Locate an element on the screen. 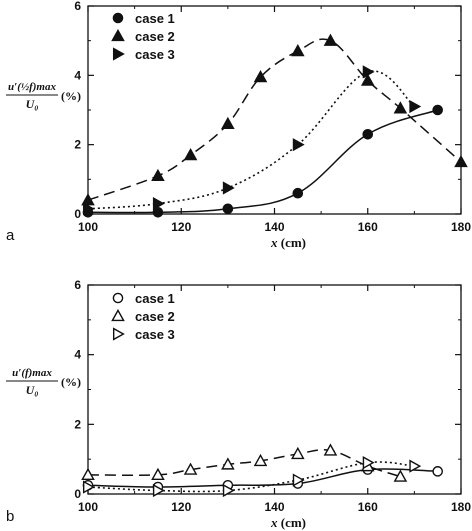 Image resolution: width=472 pixels, height=531 pixels. panel-letter: a is located at coordinates (10, 235).